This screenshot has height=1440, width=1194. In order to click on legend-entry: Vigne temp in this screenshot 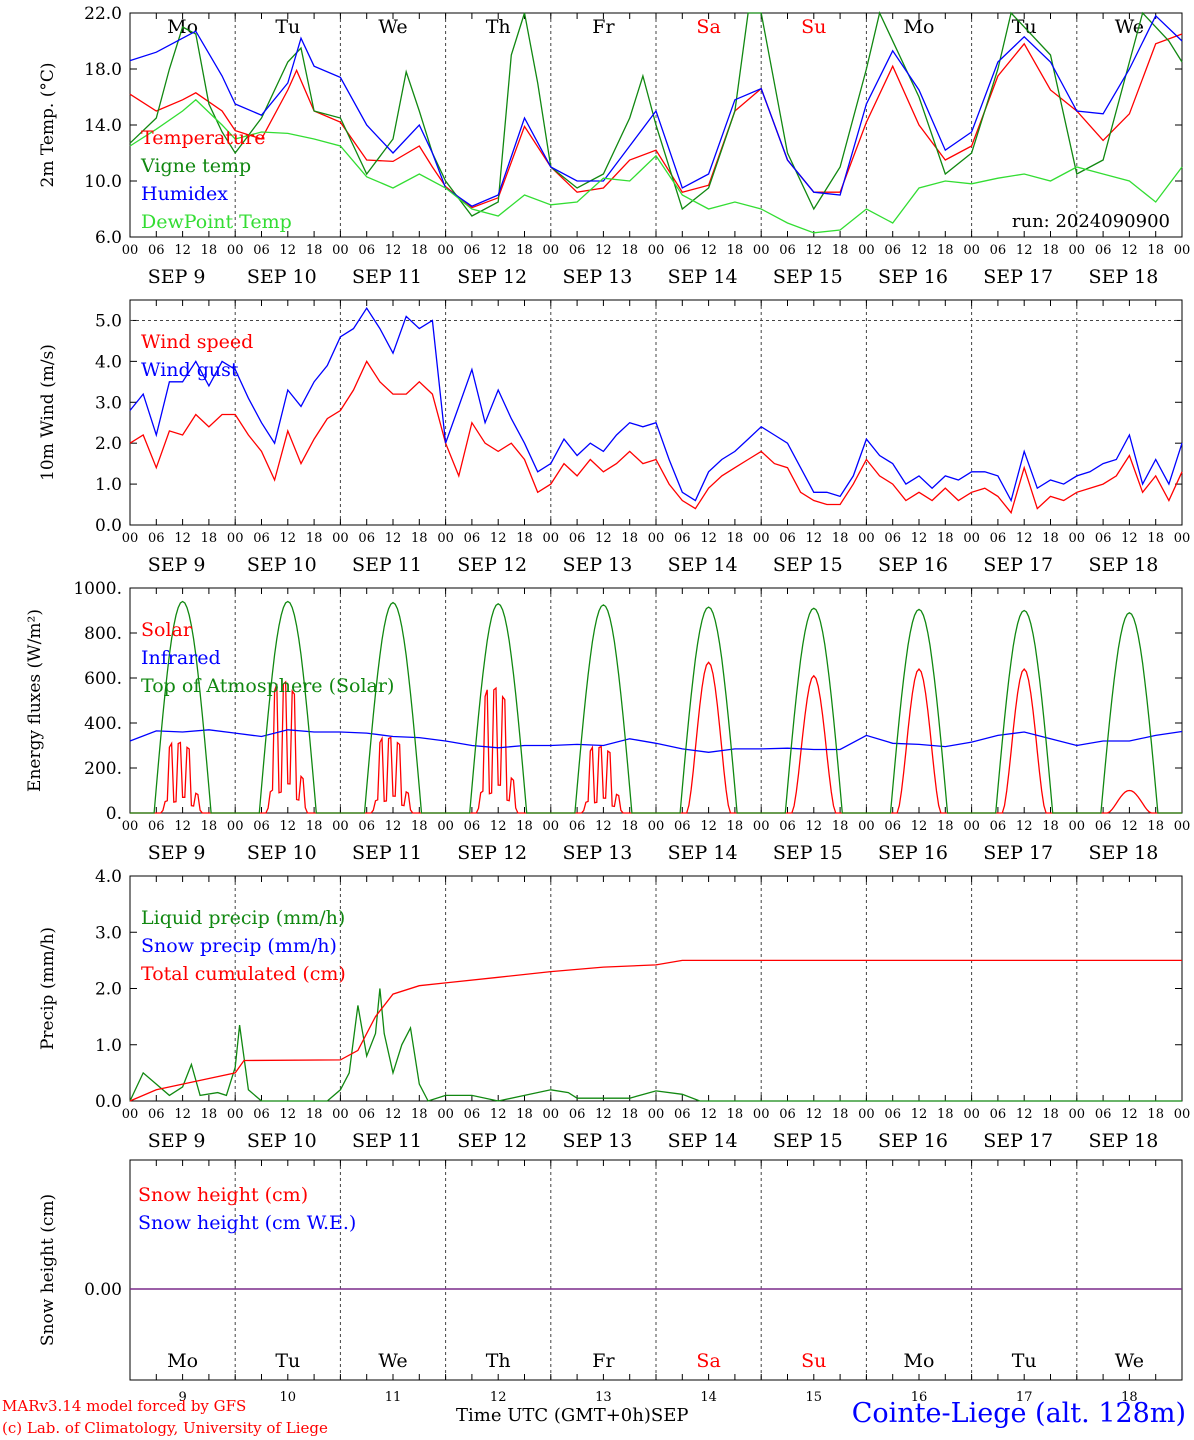, I will do `click(195, 166)`.